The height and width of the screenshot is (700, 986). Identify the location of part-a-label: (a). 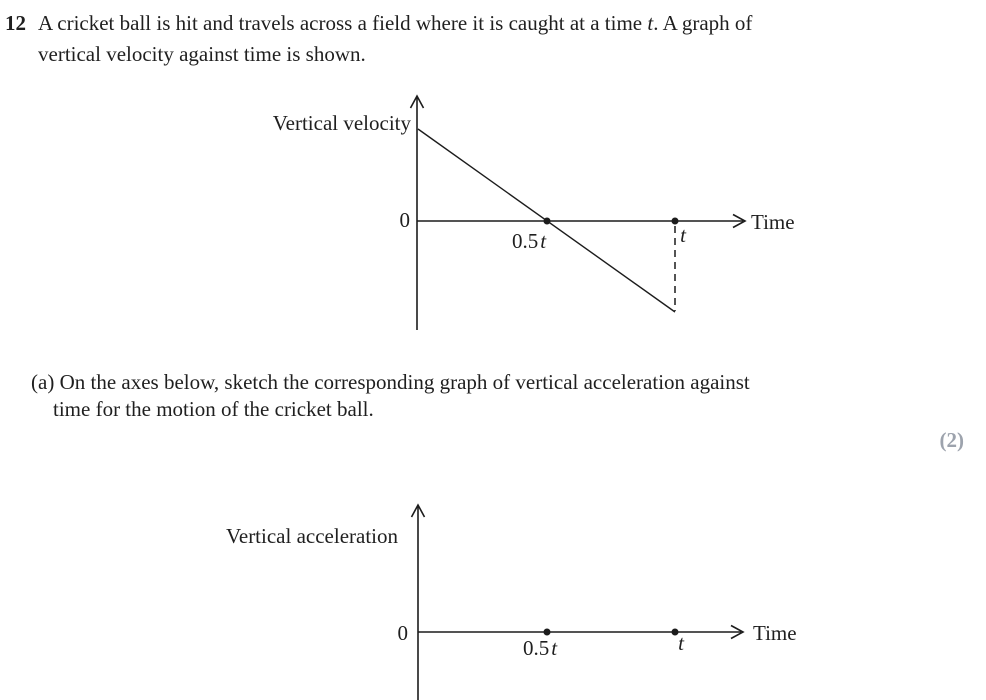
(43, 382).